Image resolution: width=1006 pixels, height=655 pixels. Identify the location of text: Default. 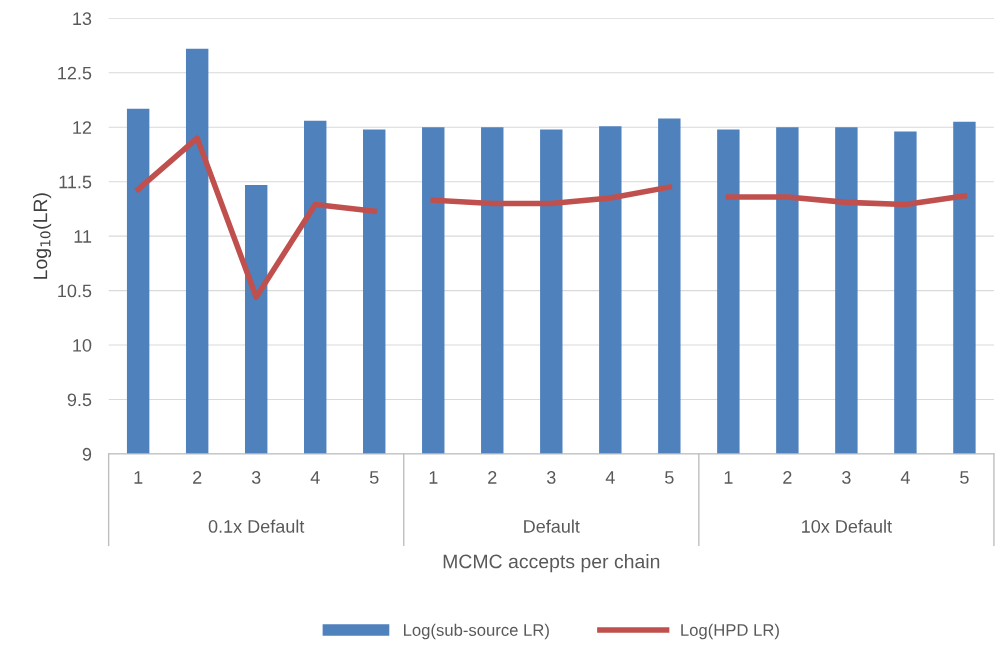
(552, 526).